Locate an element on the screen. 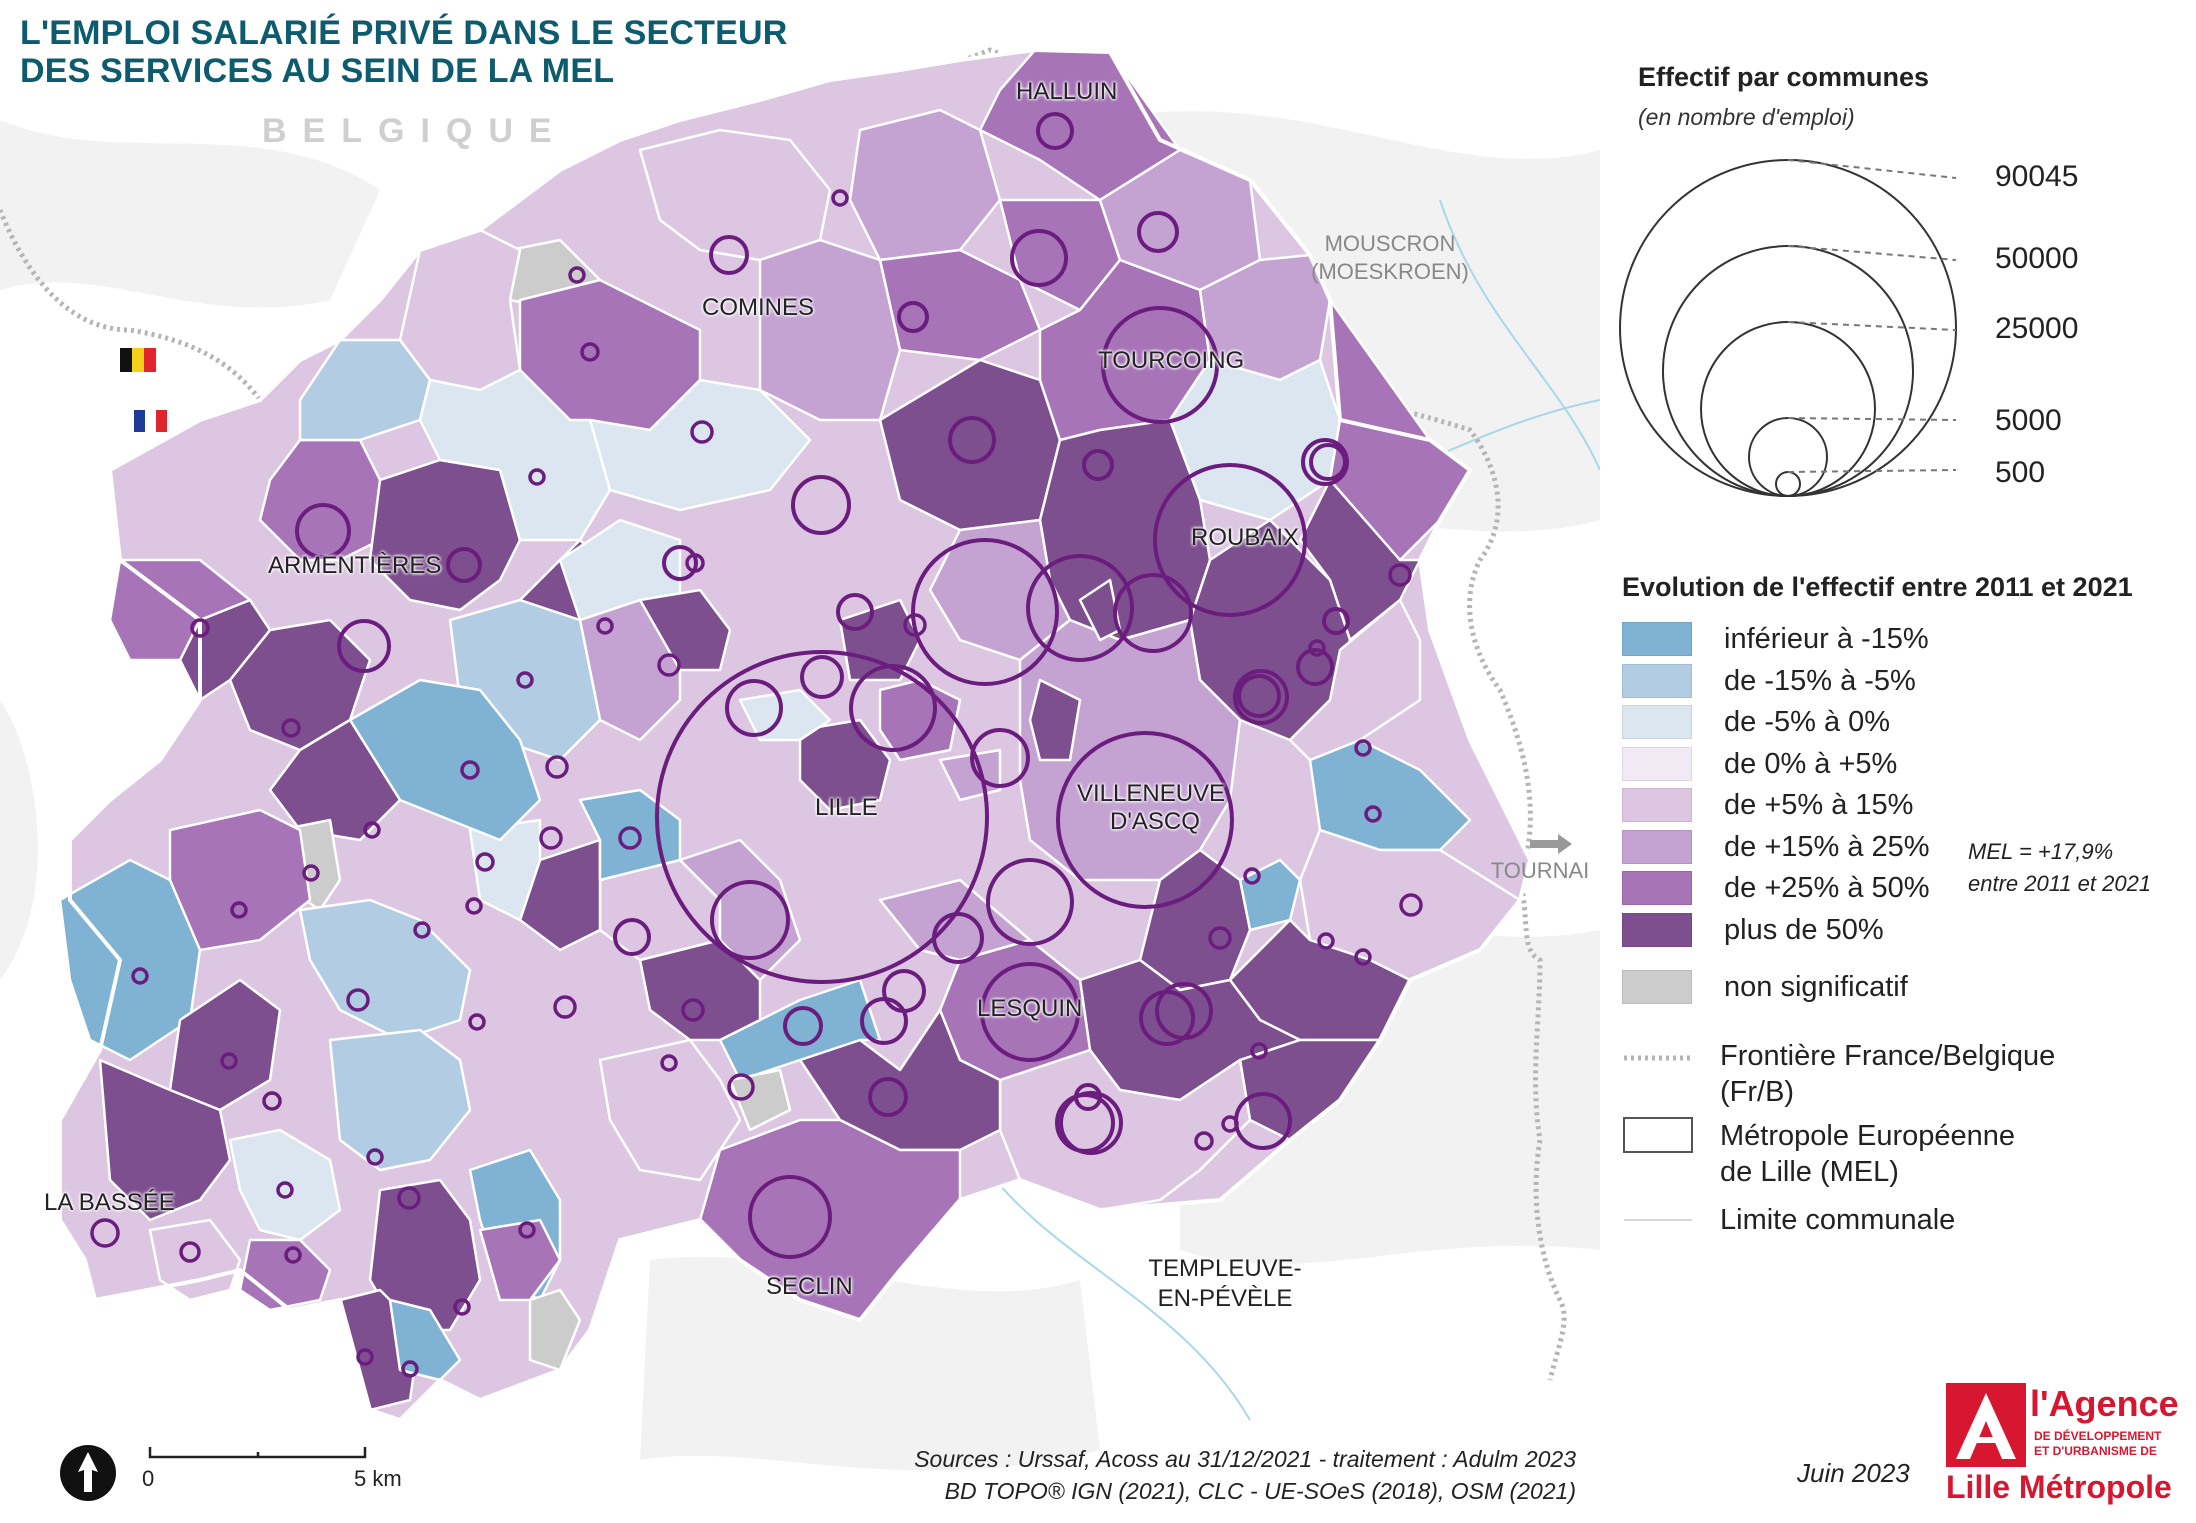 The height and width of the screenshot is (1523, 2196). label-halluin: HALLUIN is located at coordinates (1067, 91).